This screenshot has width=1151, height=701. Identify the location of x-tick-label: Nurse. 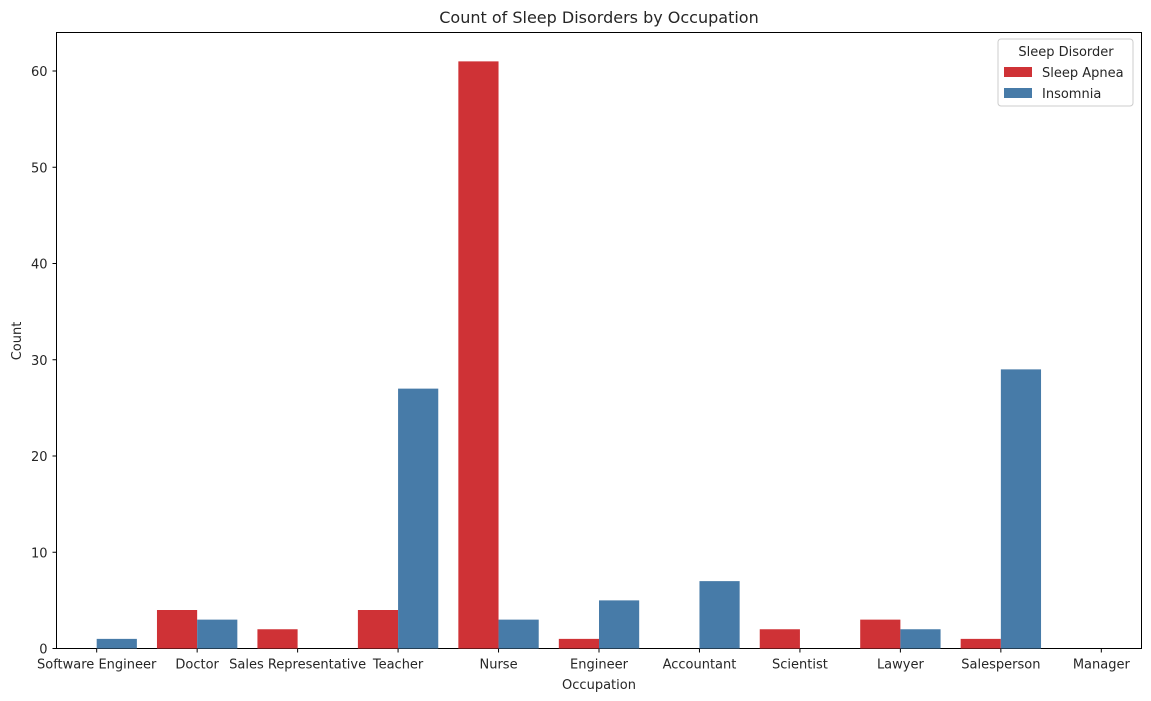
(498, 665).